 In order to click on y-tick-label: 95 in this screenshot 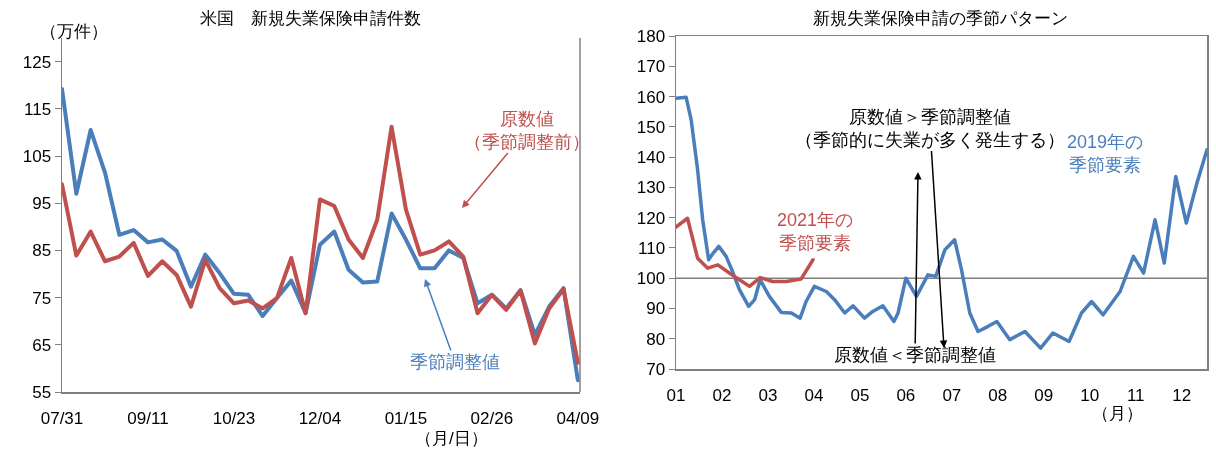, I will do `click(42, 204)`.